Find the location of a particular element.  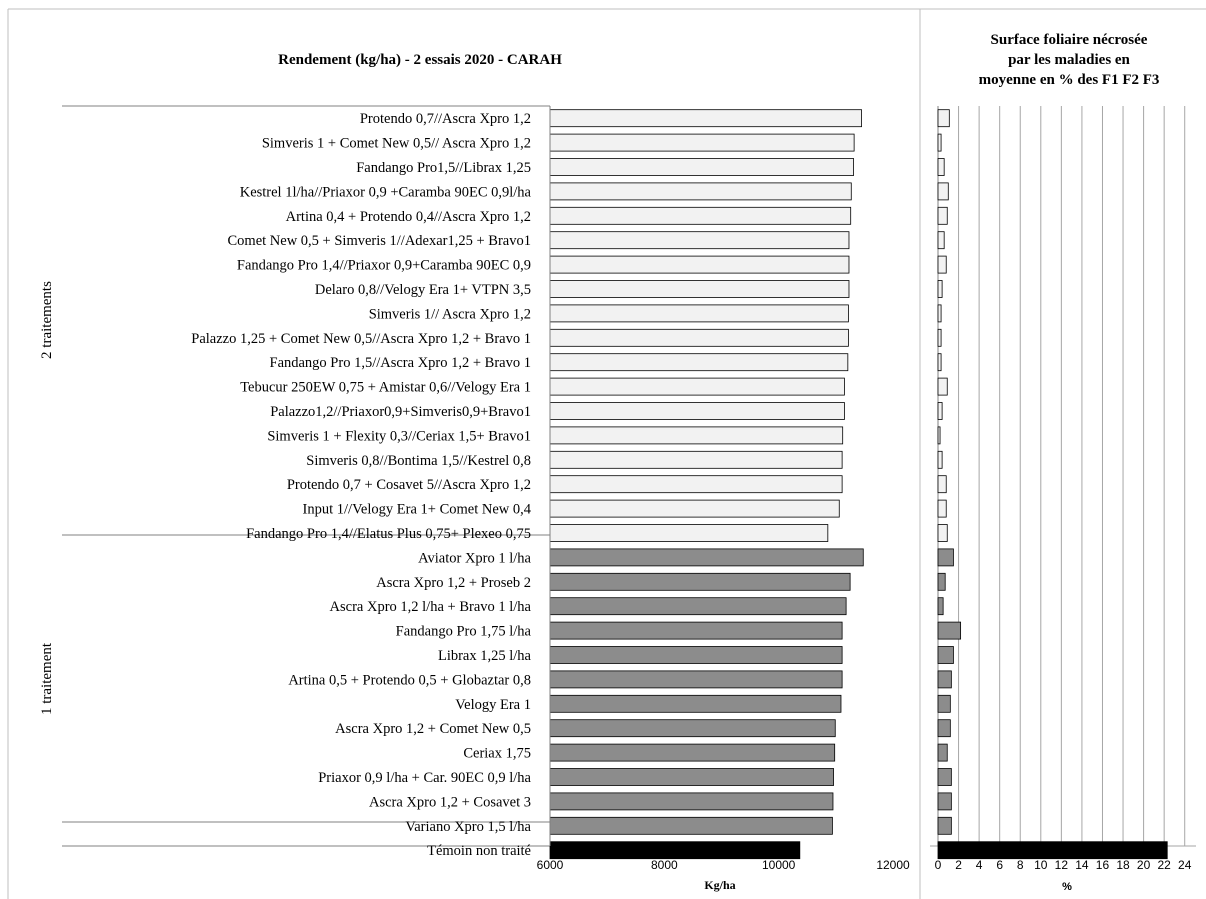

yield-category-label: Ascra Xpro 1,2 + Cosavet 3 is located at coordinates (450, 802).